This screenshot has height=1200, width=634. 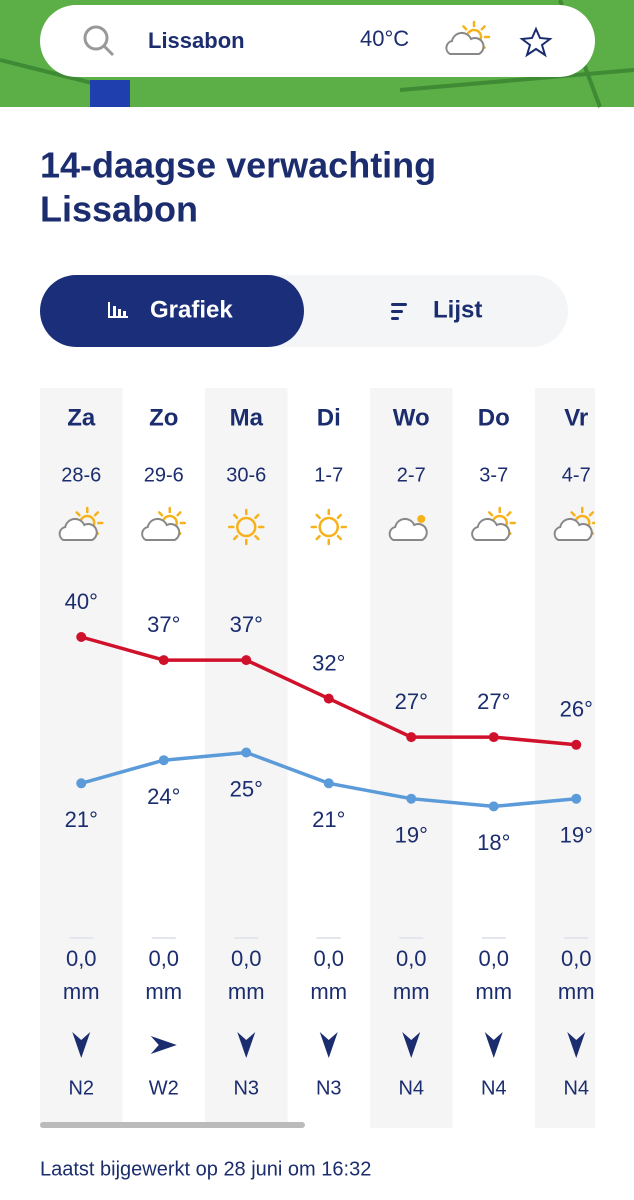 What do you see at coordinates (196, 40) in the screenshot?
I see `city: Lissabon` at bounding box center [196, 40].